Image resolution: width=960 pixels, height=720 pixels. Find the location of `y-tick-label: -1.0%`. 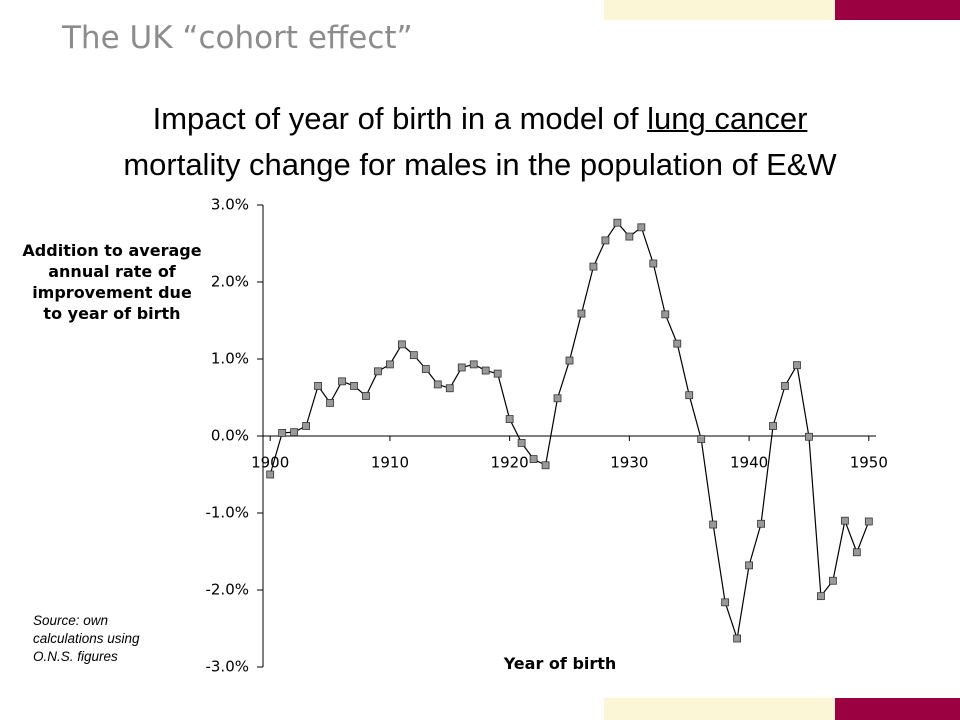

y-tick-label: -1.0% is located at coordinates (227, 513).